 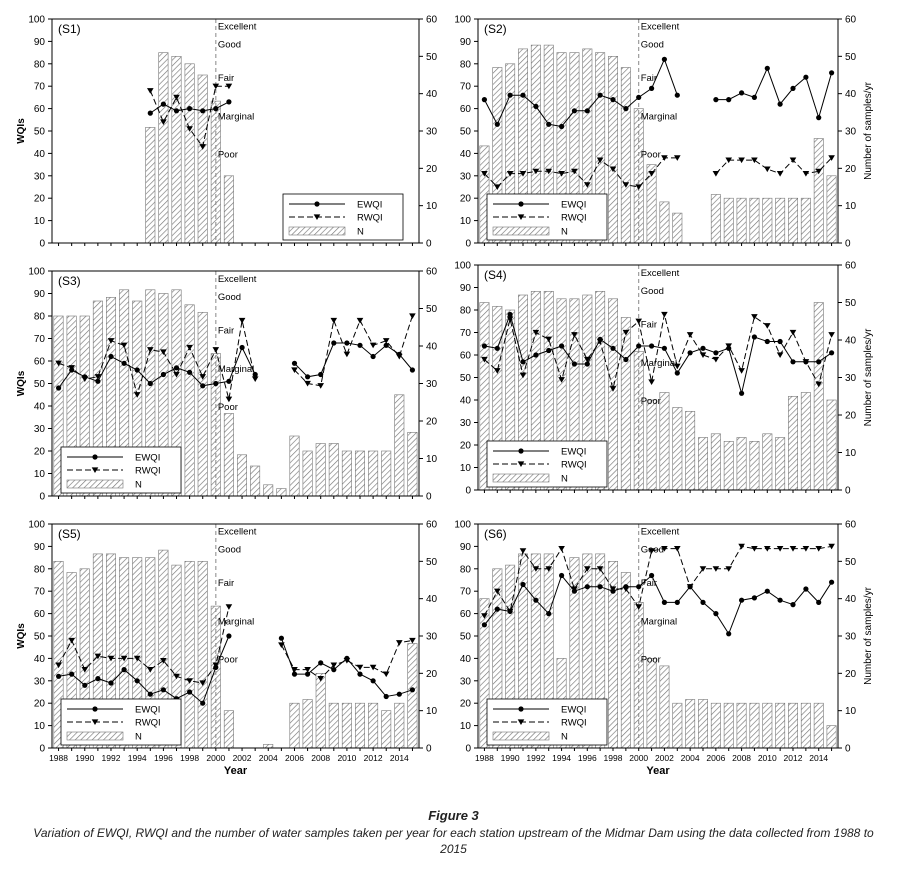 What do you see at coordinates (432, 637) in the screenshot?
I see `y-right-tick-label: 30` at bounding box center [432, 637].